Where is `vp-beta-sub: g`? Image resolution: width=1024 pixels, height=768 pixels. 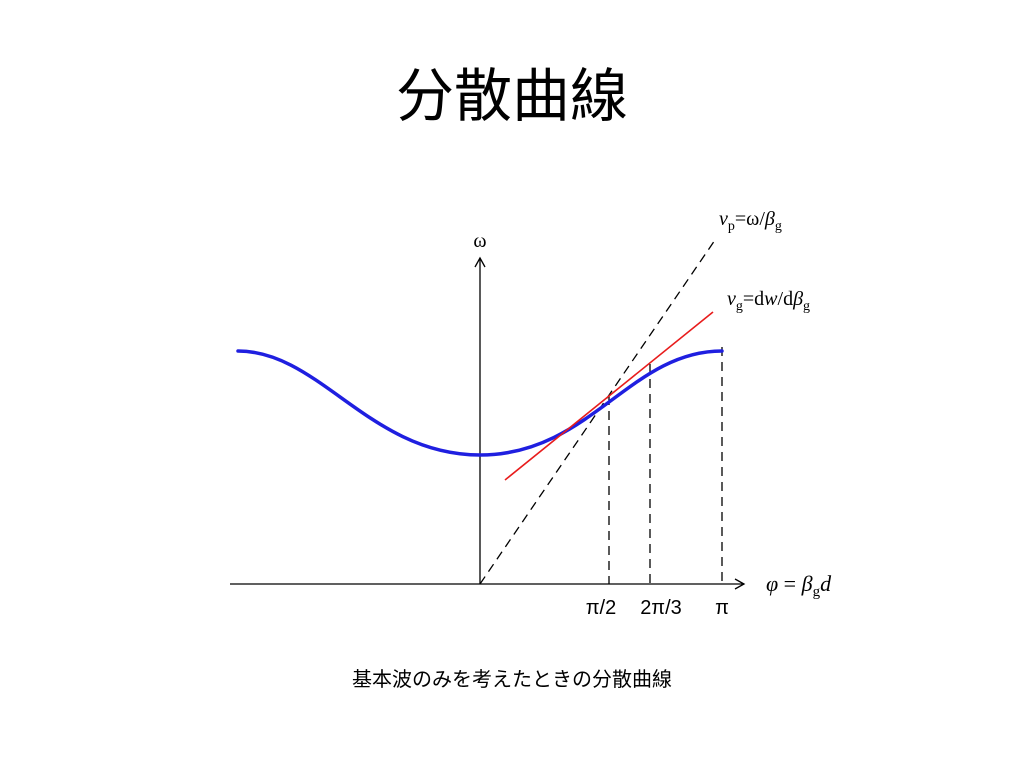
vp-beta-sub: g is located at coordinates (778, 226).